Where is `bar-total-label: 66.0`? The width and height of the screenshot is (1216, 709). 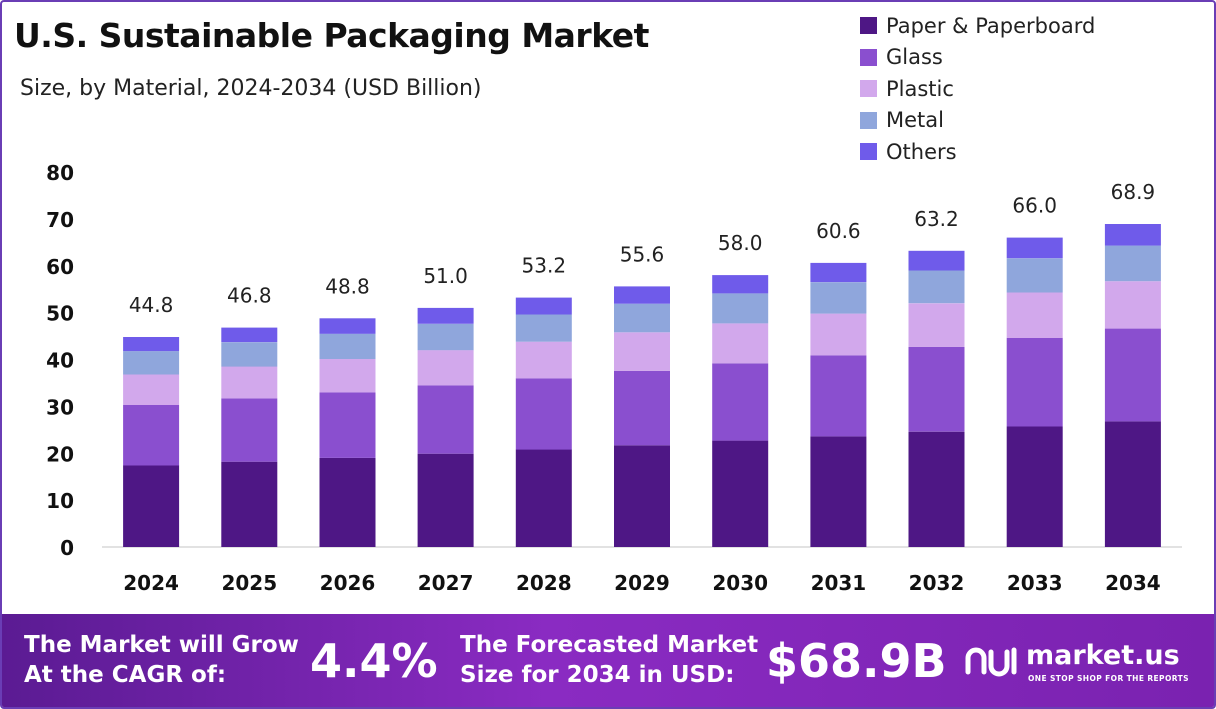 bar-total-label: 66.0 is located at coordinates (1034, 206).